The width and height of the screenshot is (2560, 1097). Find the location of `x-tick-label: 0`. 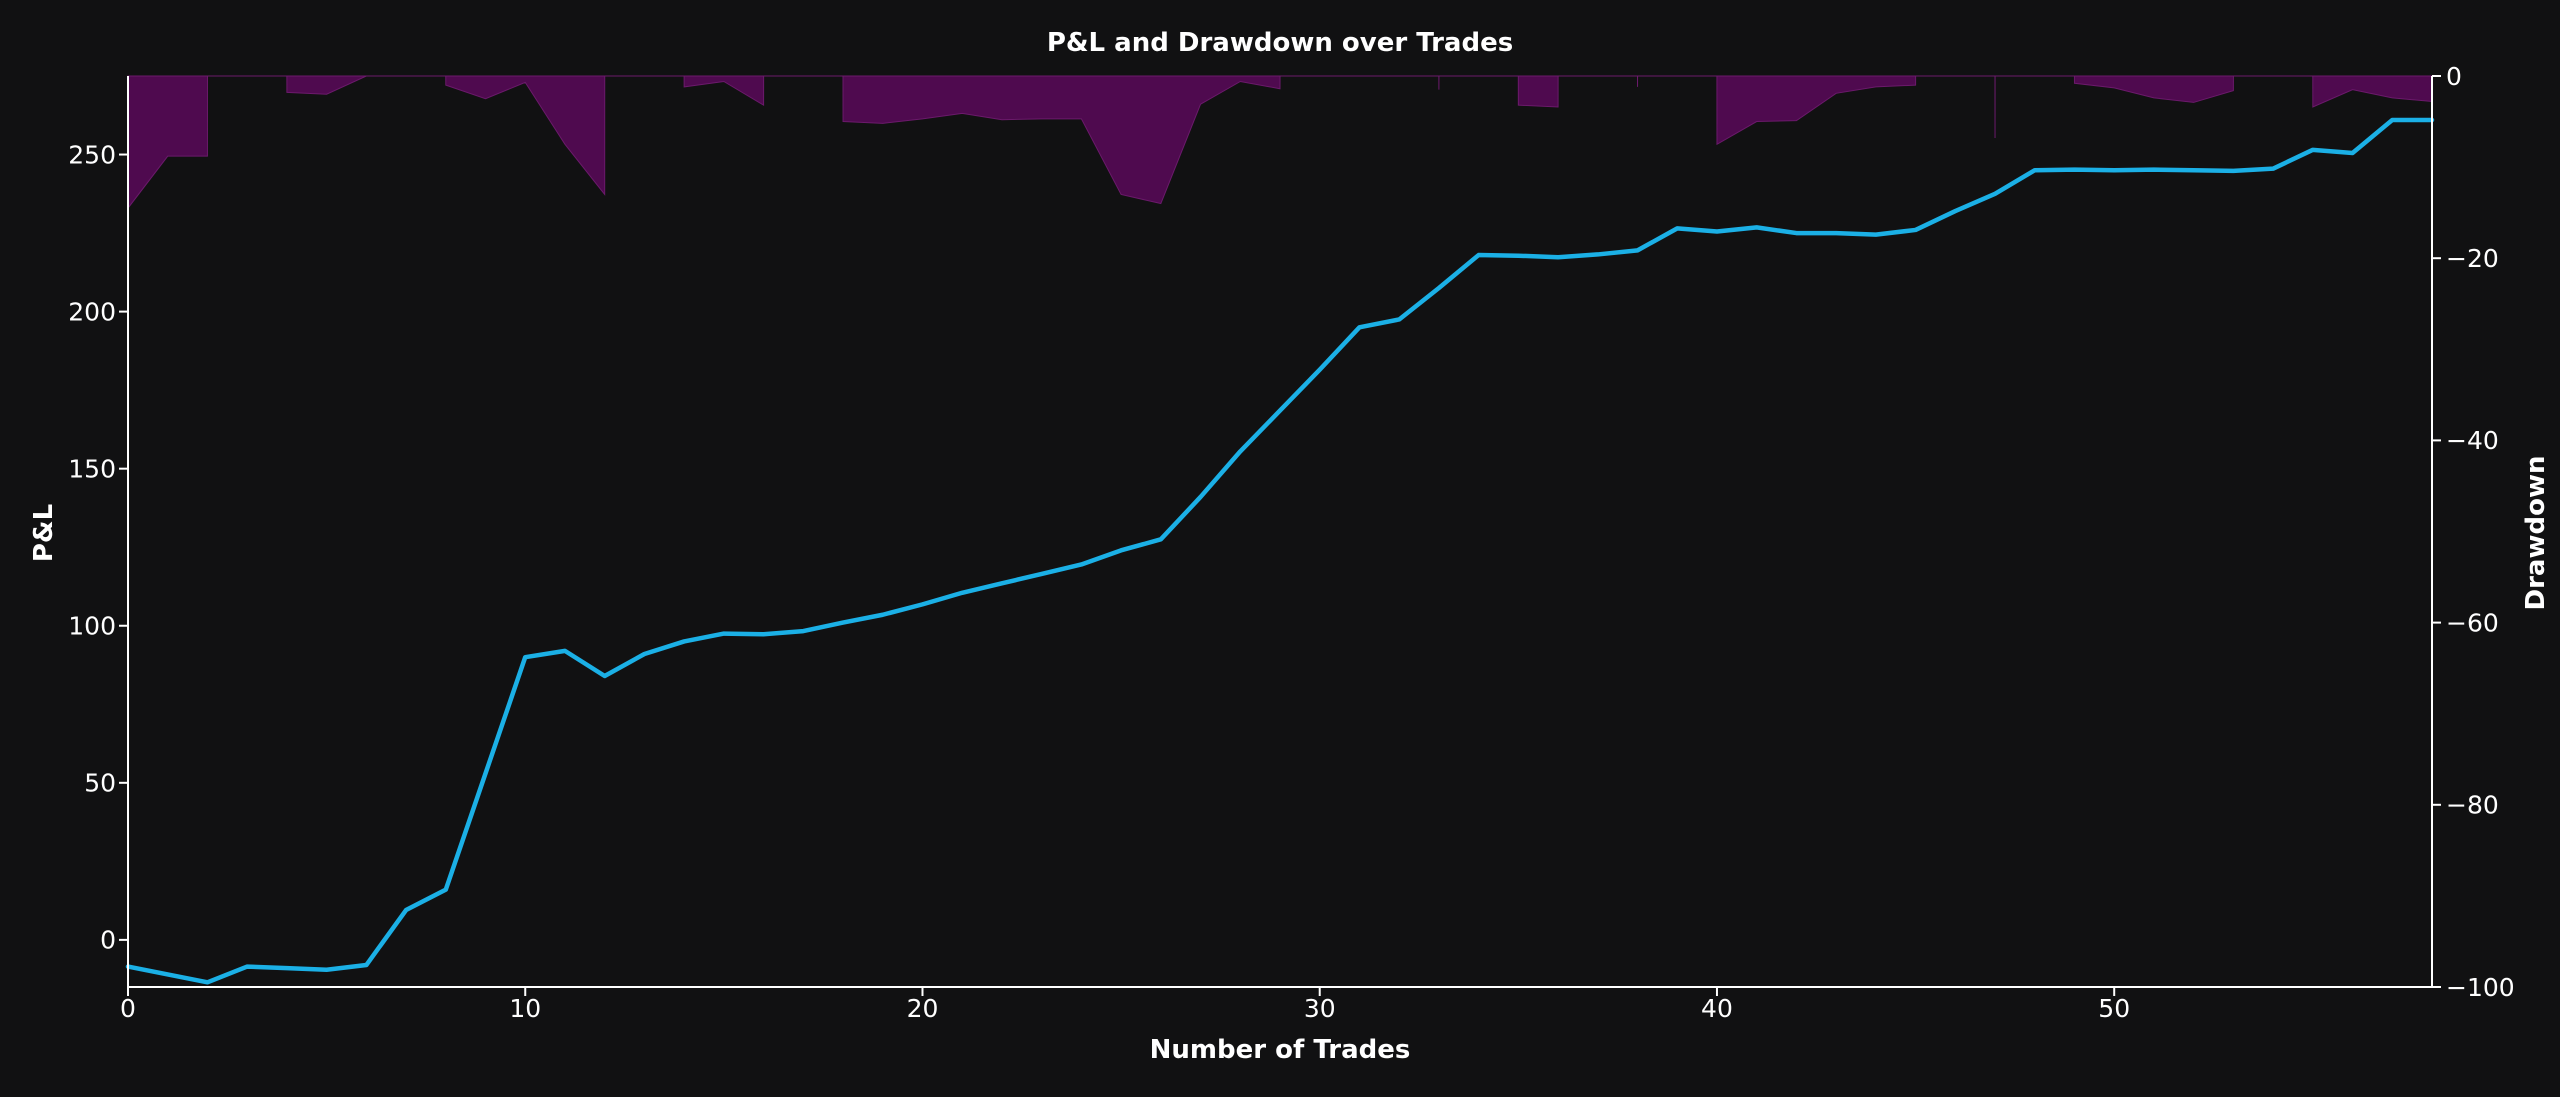

x-tick-label: 0 is located at coordinates (128, 1008).